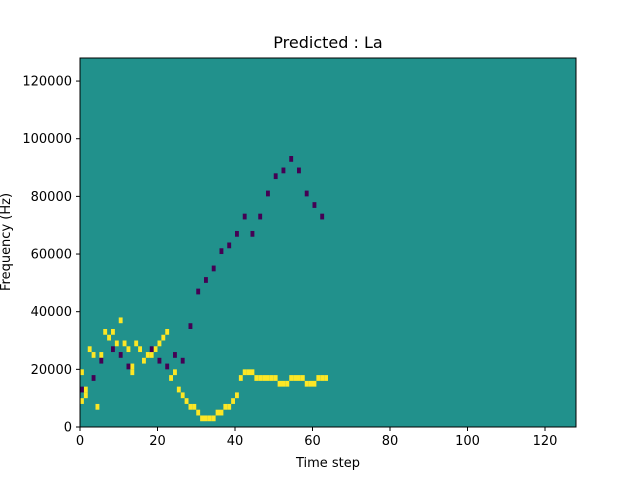 The width and height of the screenshot is (640, 480). Describe the element at coordinates (235, 441) in the screenshot. I see `x-tick-label: 40` at that location.